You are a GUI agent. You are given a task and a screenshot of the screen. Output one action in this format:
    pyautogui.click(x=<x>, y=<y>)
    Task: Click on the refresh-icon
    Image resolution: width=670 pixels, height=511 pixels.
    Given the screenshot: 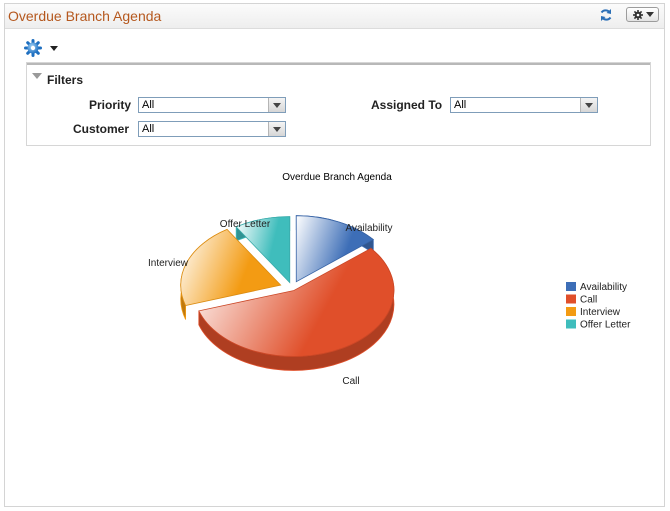 What is the action you would take?
    pyautogui.click(x=606, y=15)
    